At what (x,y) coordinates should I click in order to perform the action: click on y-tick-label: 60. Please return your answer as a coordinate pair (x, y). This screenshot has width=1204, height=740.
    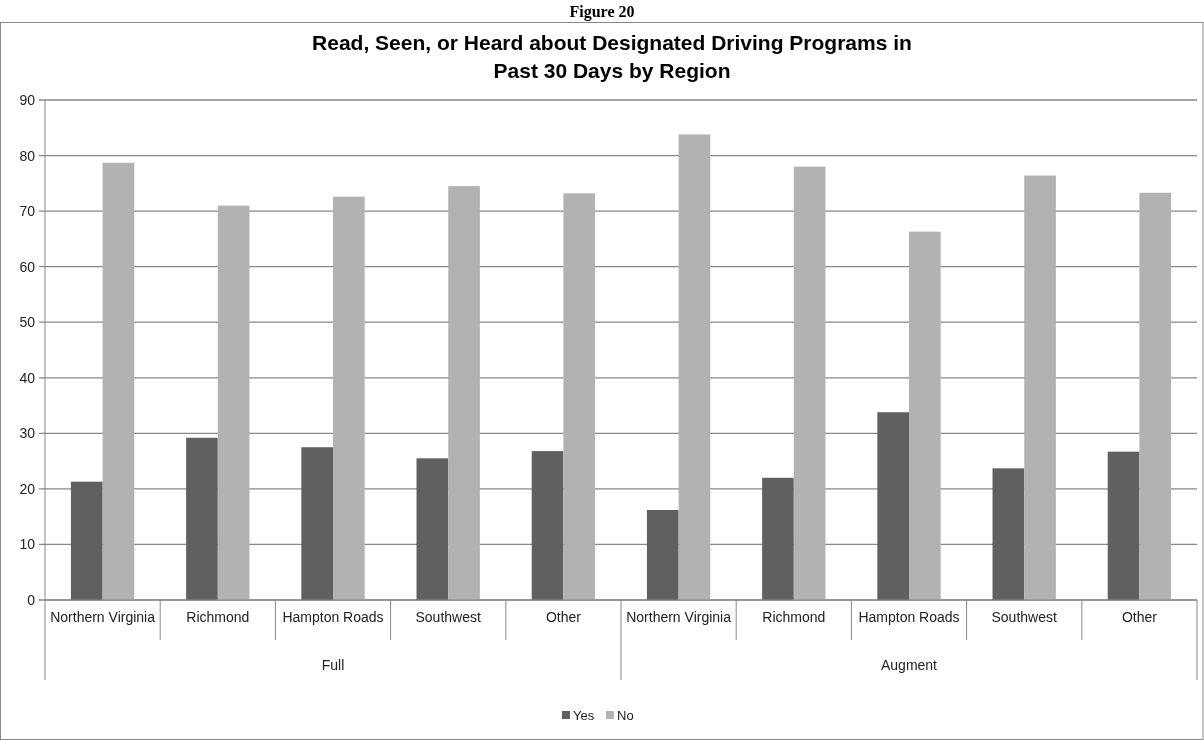
    Looking at the image, I should click on (27, 266).